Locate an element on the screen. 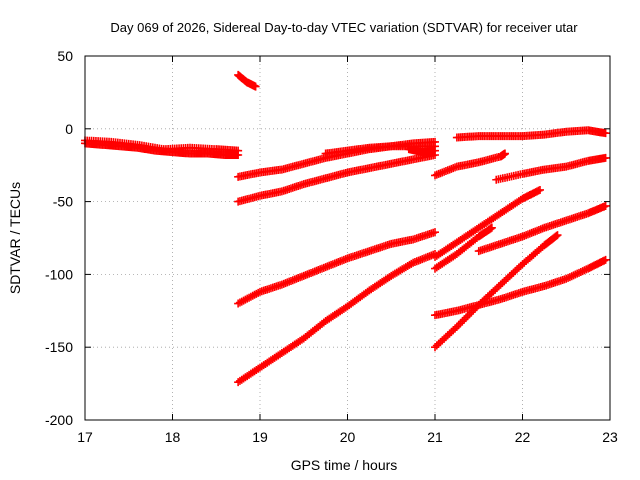 This screenshot has height=480, width=640. y-tick-label: 0 is located at coordinates (69, 129).